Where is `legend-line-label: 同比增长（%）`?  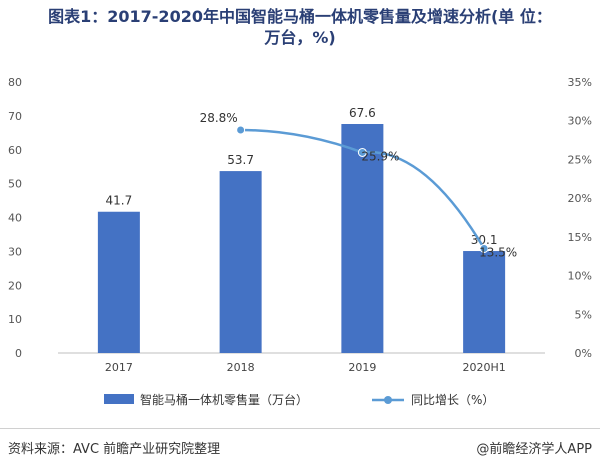 legend-line-label: 同比增长（%） is located at coordinates (452, 400).